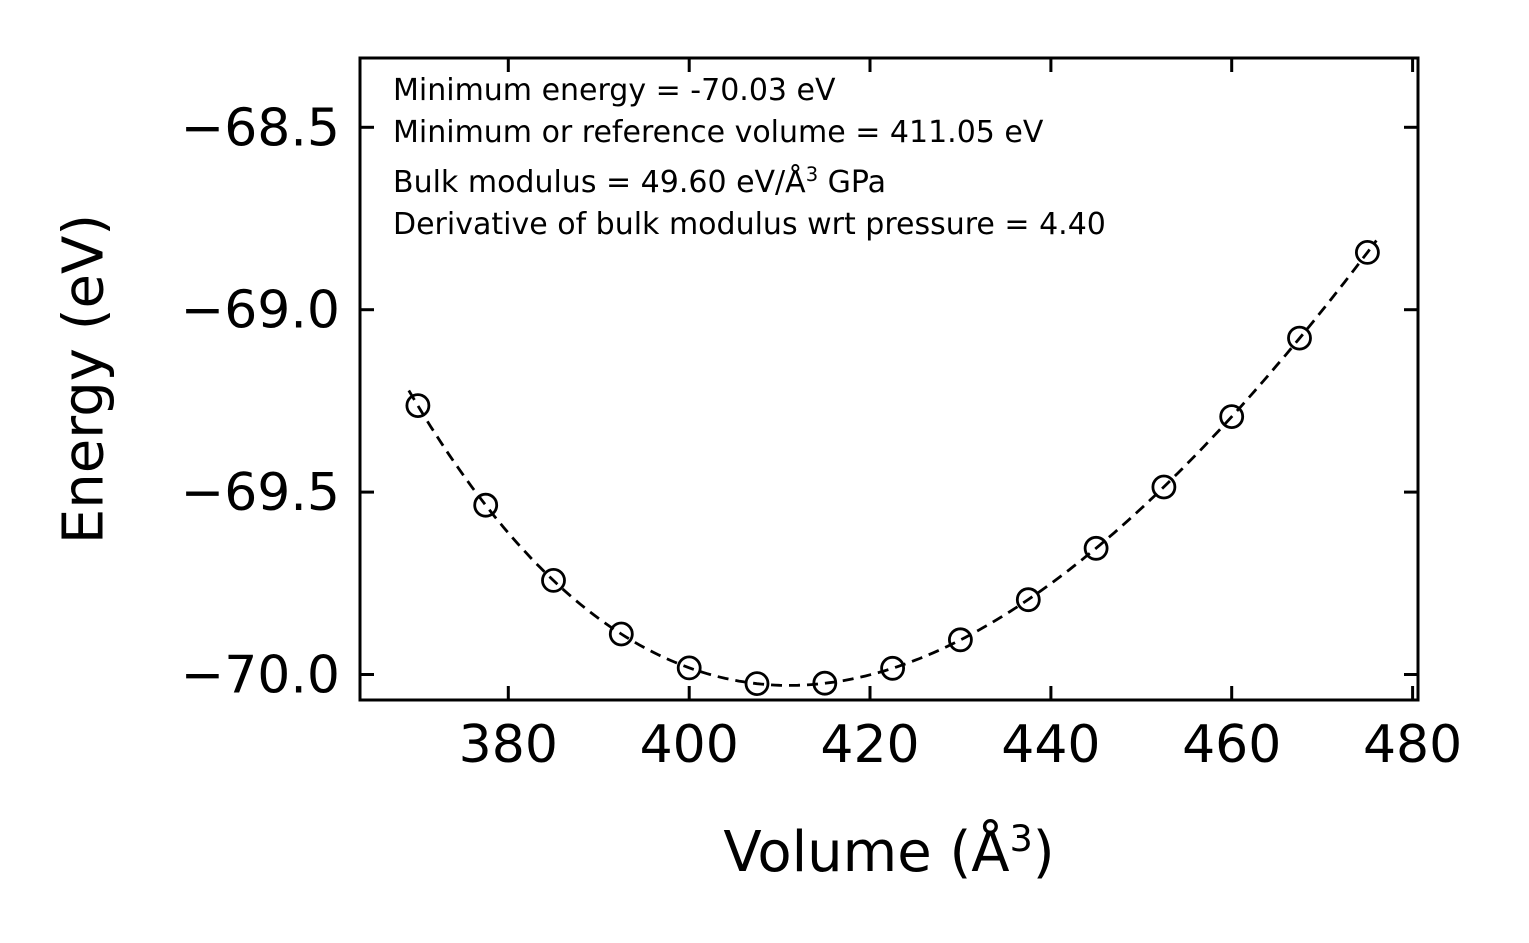 The image size is (1529, 943). What do you see at coordinates (689, 745) in the screenshot?
I see `x-tick-label: 400` at bounding box center [689, 745].